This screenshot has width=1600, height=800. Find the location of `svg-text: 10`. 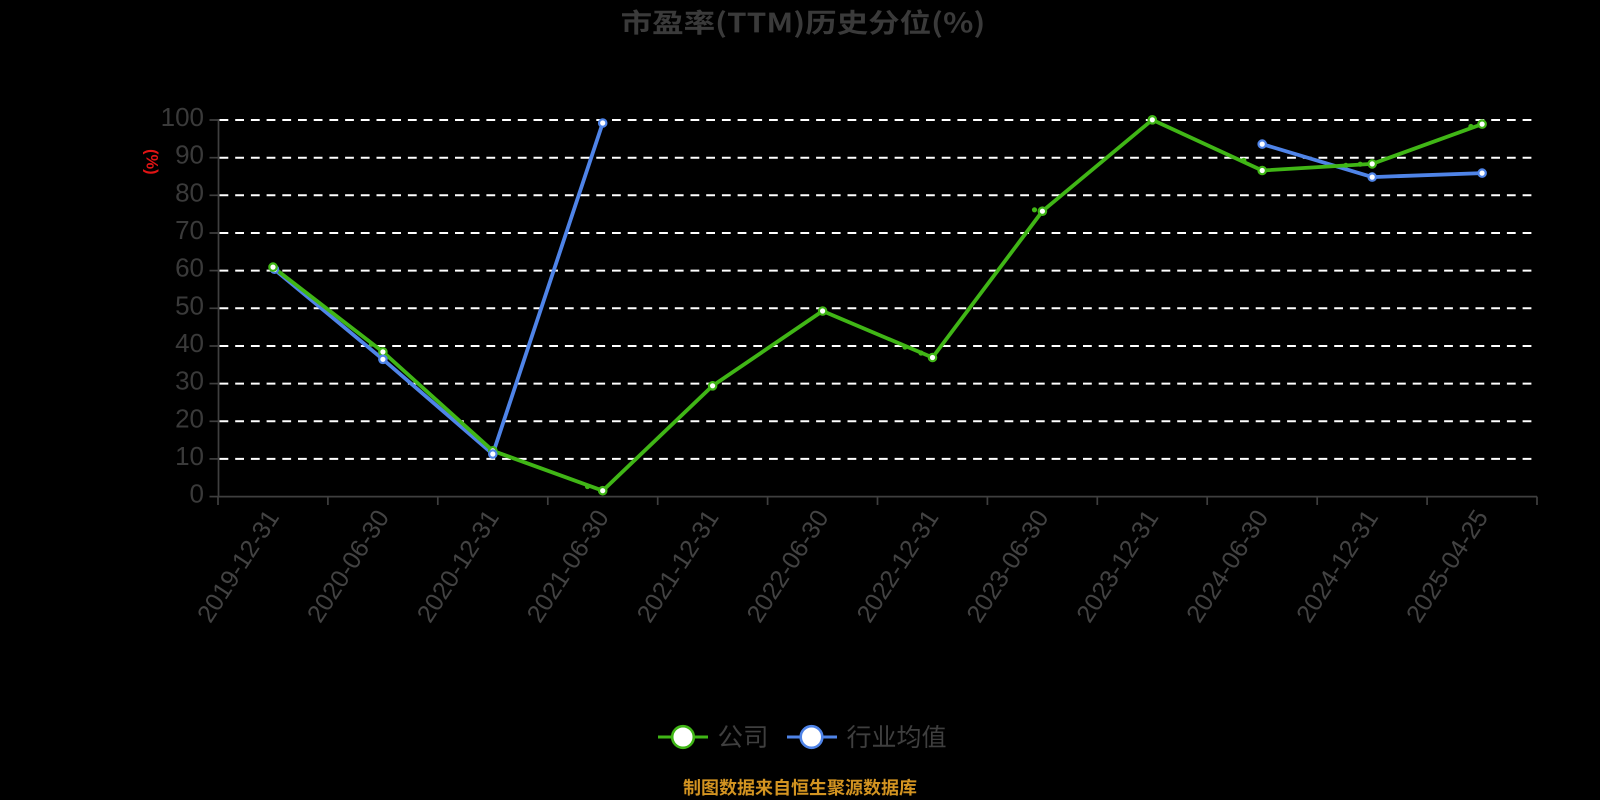

svg-text: 10 is located at coordinates (189, 456).